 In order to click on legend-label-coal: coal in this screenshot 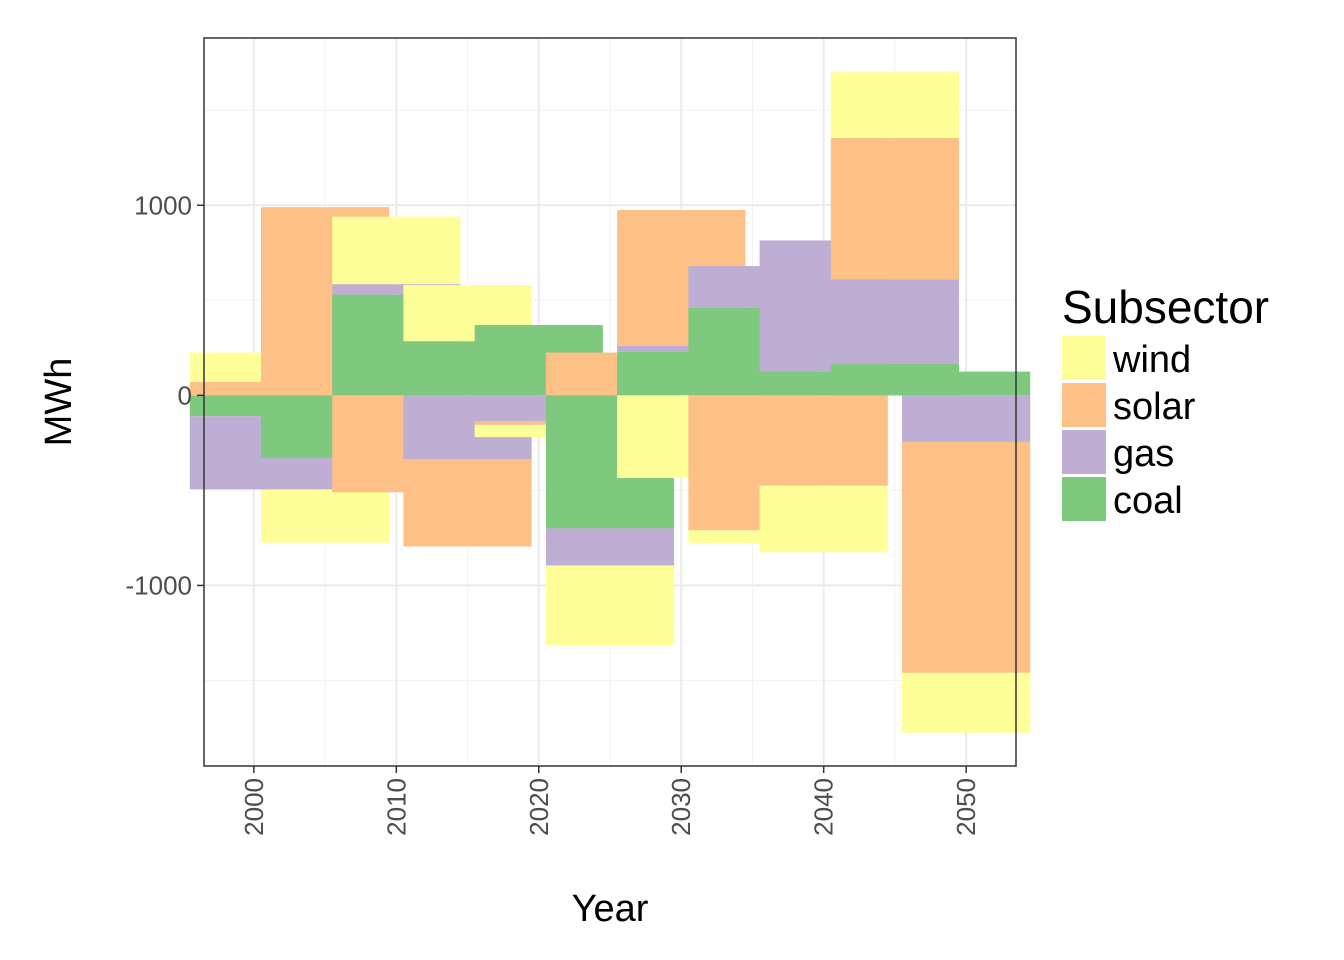, I will do `click(1148, 501)`.